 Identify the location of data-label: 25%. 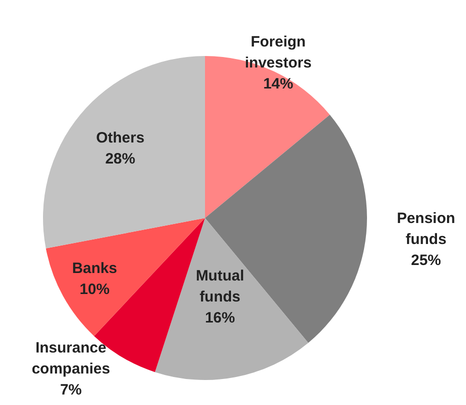
(426, 259).